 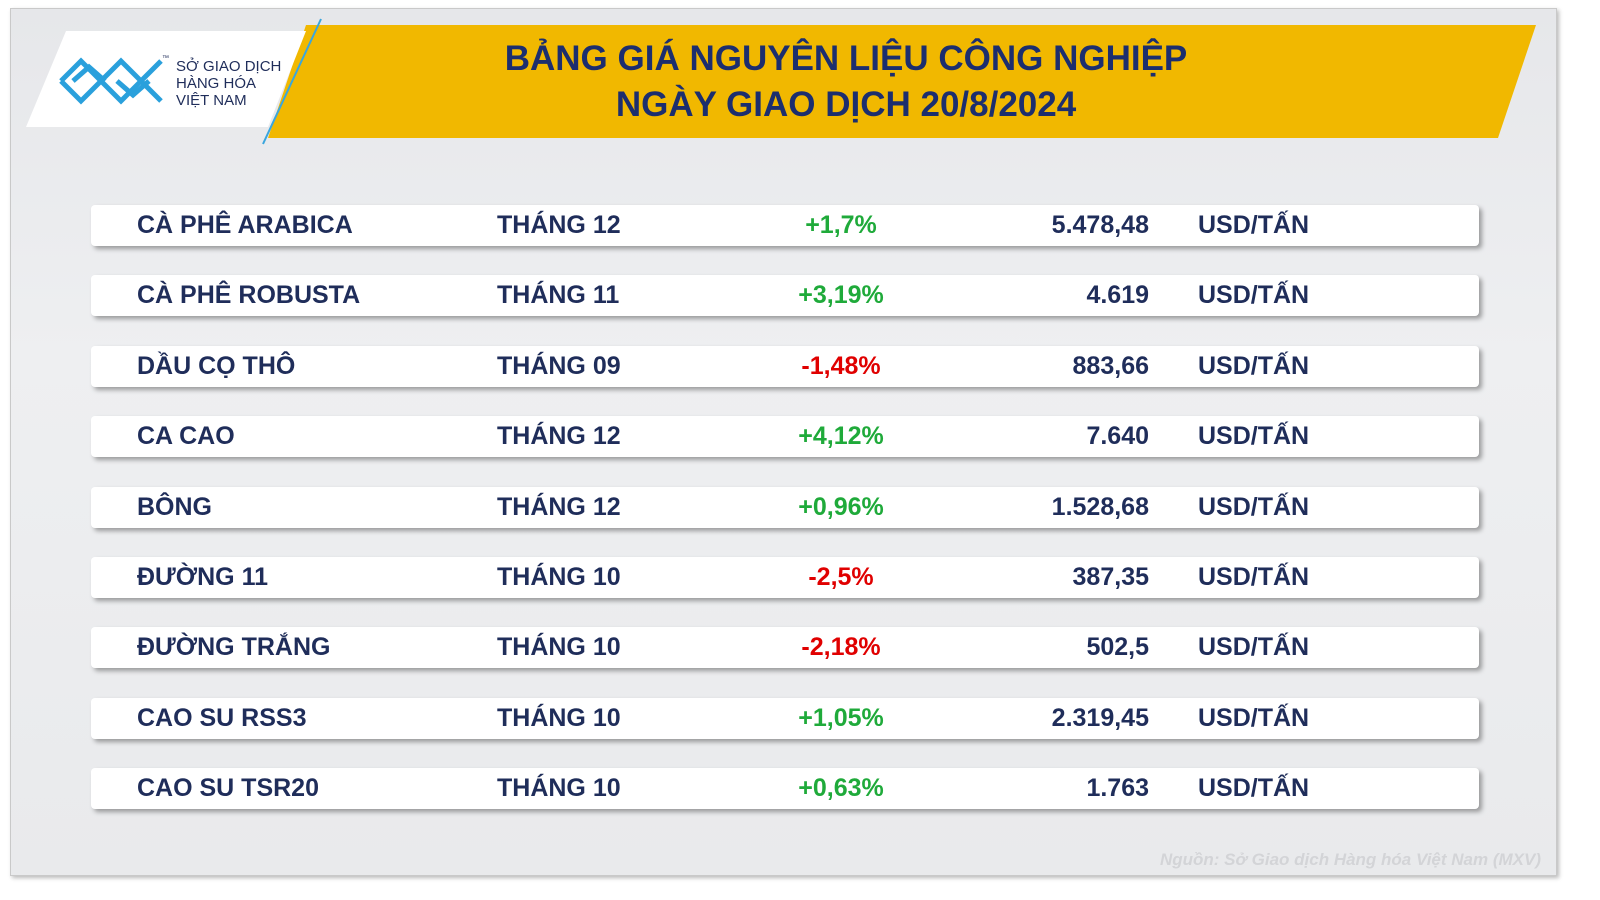 I want to click on table-row: BÔNG THÁNG 12 +0,96% 1.528,68 USD/TẤN, so click(x=785, y=507).